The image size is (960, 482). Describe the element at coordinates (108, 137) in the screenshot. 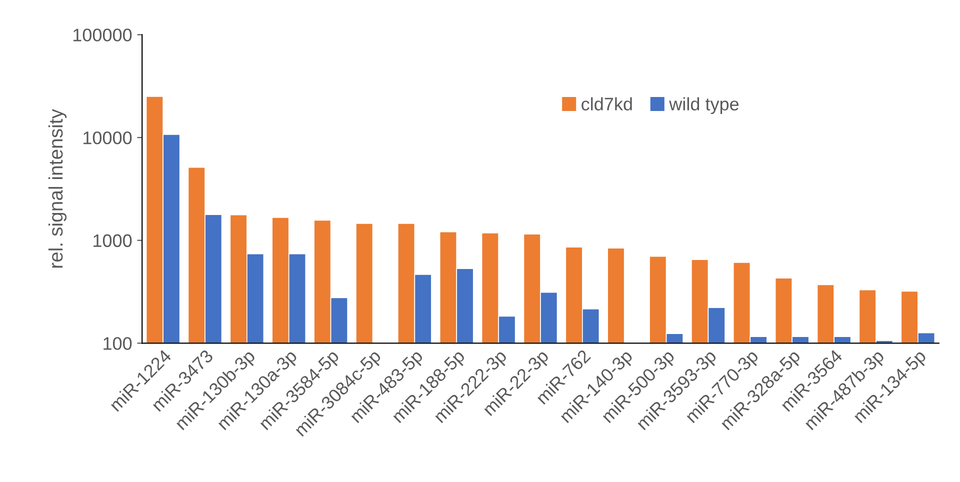

I see `y-tick-label: 10000` at that location.